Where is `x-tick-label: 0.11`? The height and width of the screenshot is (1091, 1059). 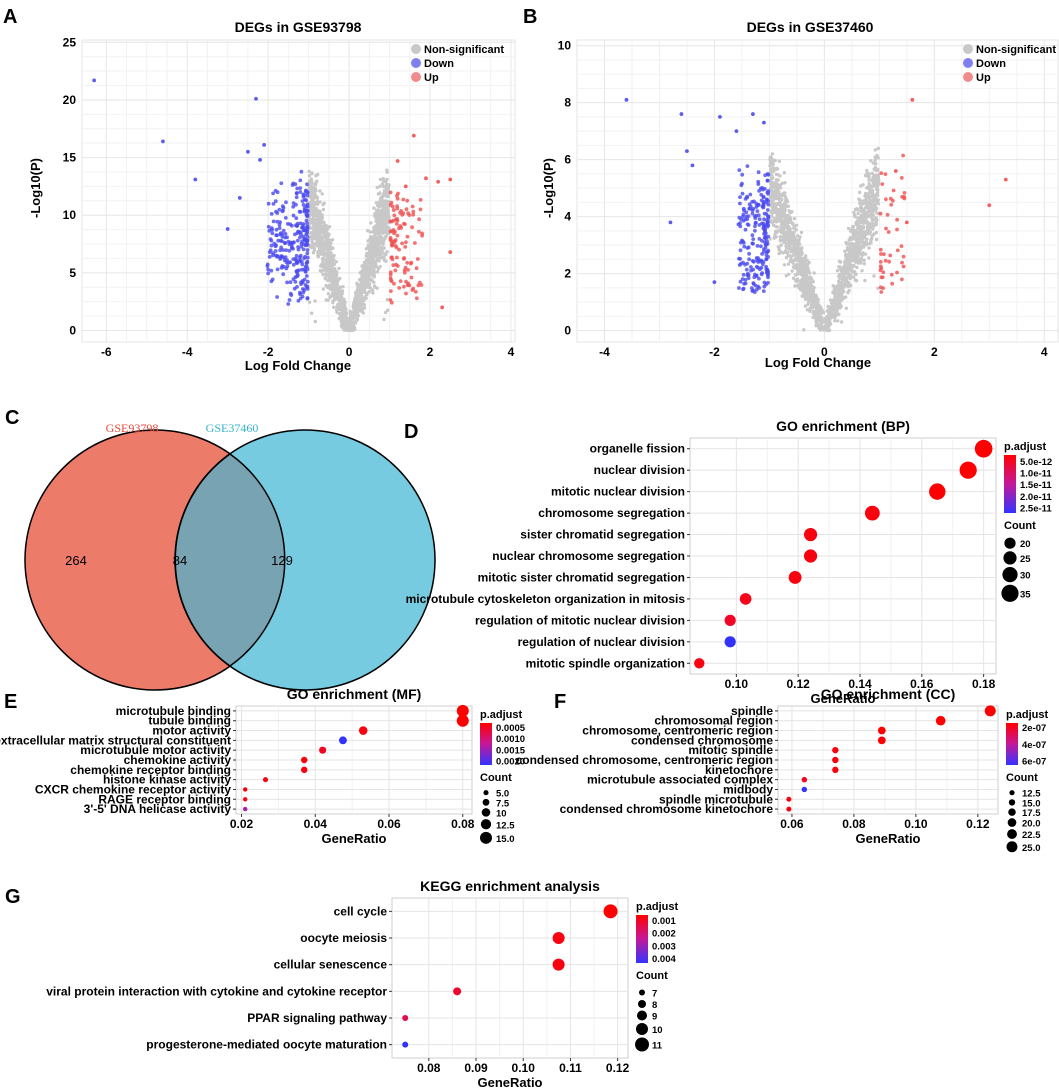
x-tick-label: 0.11 is located at coordinates (570, 1068).